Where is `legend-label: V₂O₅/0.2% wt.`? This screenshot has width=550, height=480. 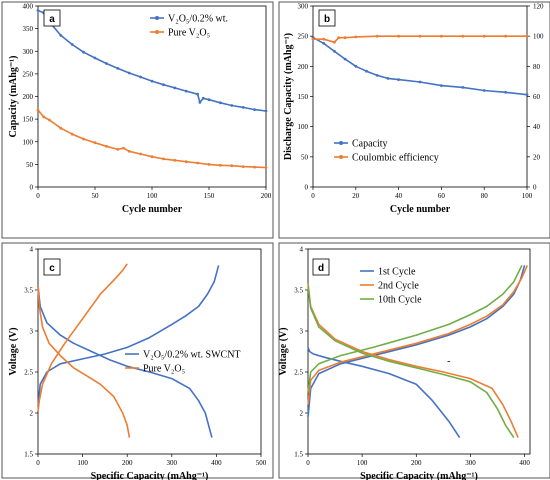
legend-label: V₂O₅/0.2% wt. is located at coordinates (198, 19).